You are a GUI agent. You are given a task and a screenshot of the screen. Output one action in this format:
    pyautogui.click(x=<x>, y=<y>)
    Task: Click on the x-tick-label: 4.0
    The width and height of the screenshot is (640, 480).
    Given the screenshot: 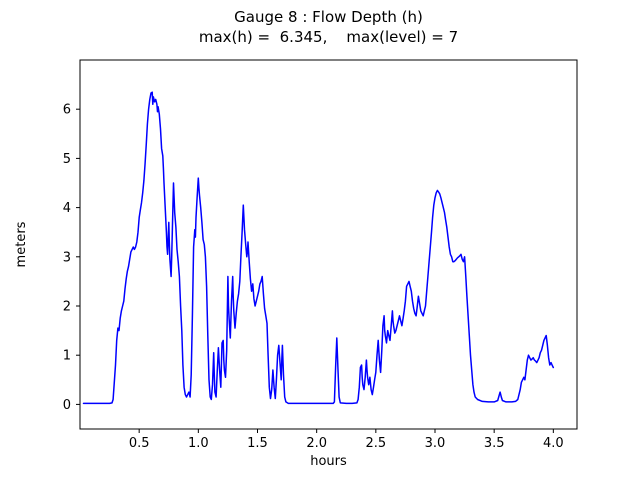 What is the action you would take?
    pyautogui.click(x=553, y=443)
    